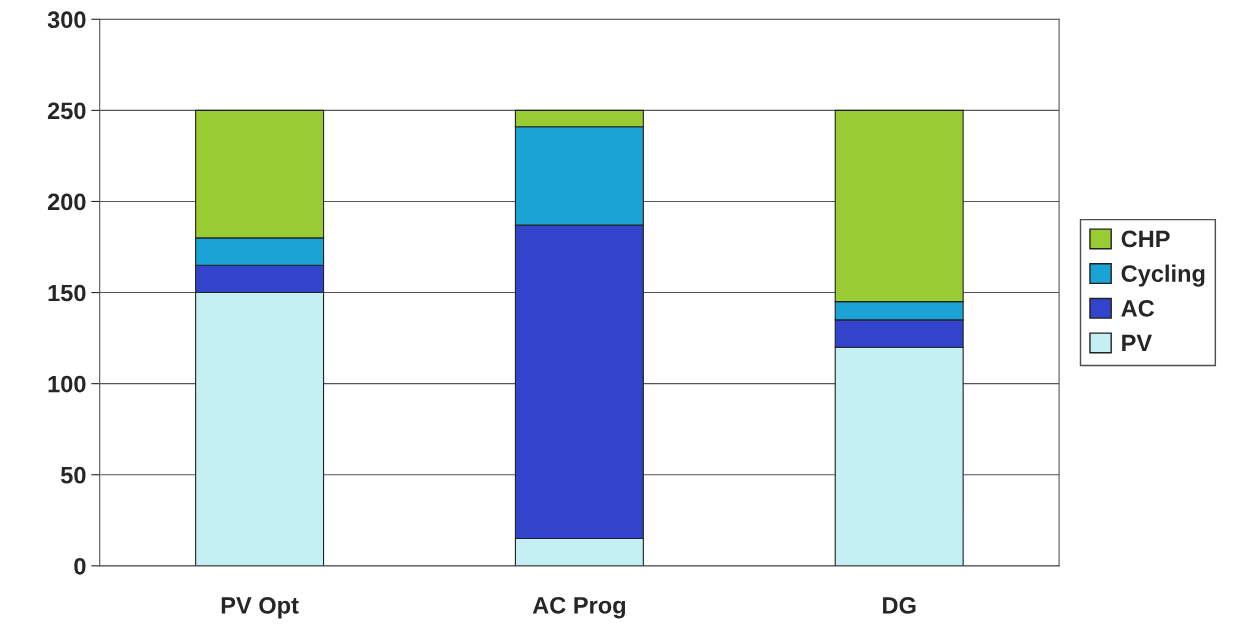 The height and width of the screenshot is (643, 1246). What do you see at coordinates (80, 566) in the screenshot?
I see `y-tick-label: 0` at bounding box center [80, 566].